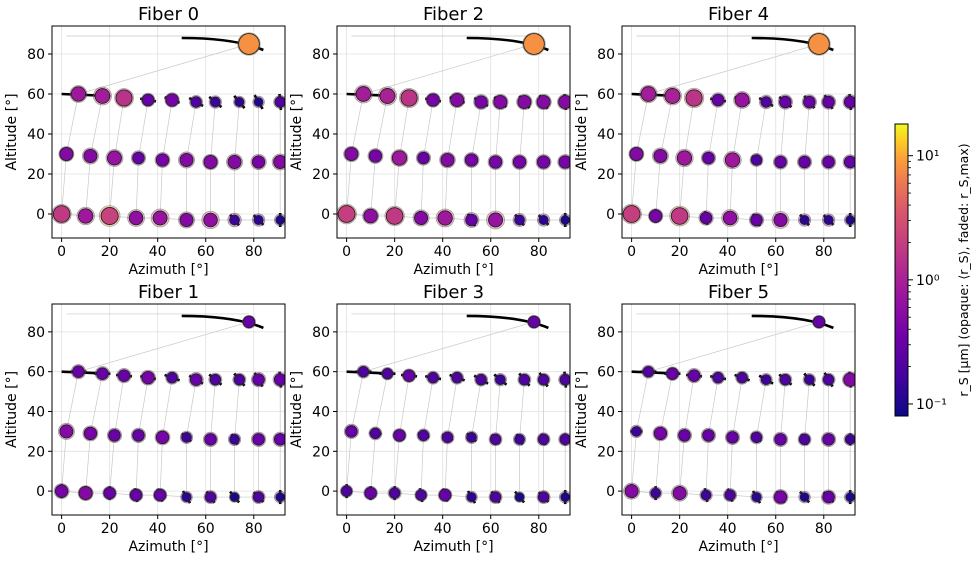 The width and height of the screenshot is (976, 561). I want to click on trajectory-arc, so click(222, 322).